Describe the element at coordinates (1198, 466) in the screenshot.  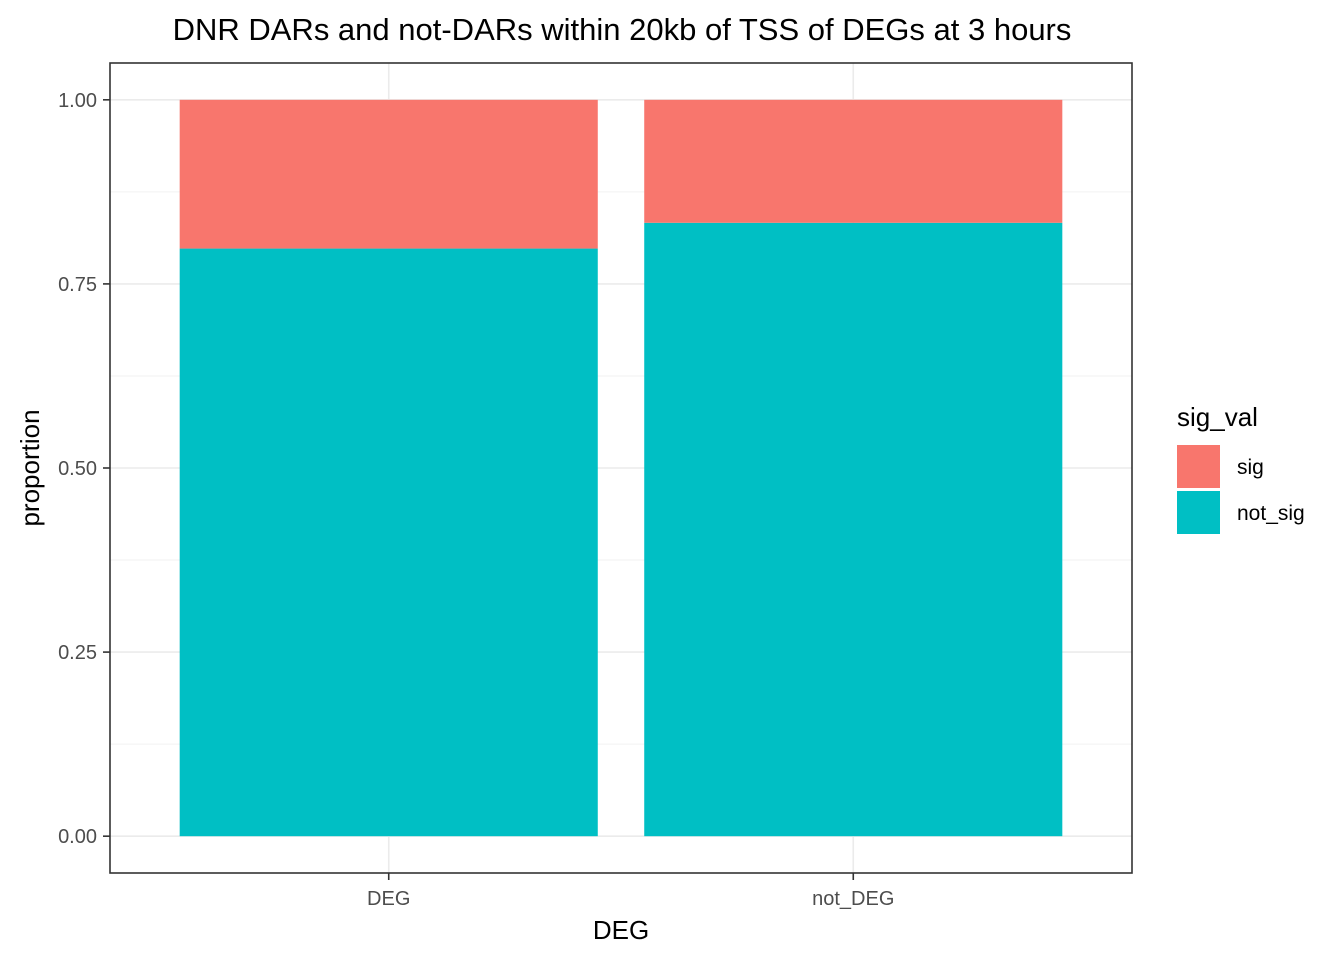
I see `legend-swatch-sig` at that location.